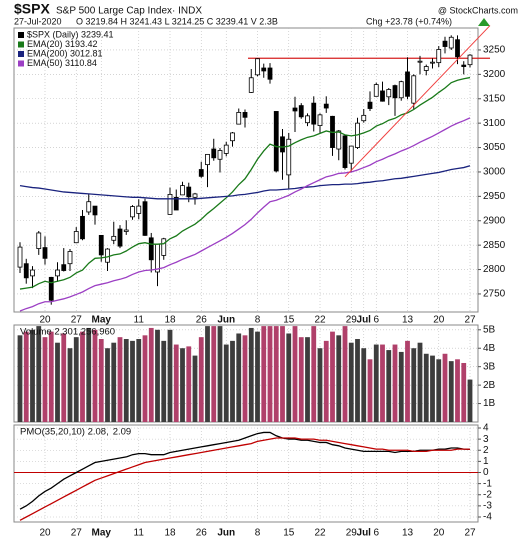  Describe the element at coordinates (487, 517) in the screenshot. I see `y-tick-label: -4` at that location.